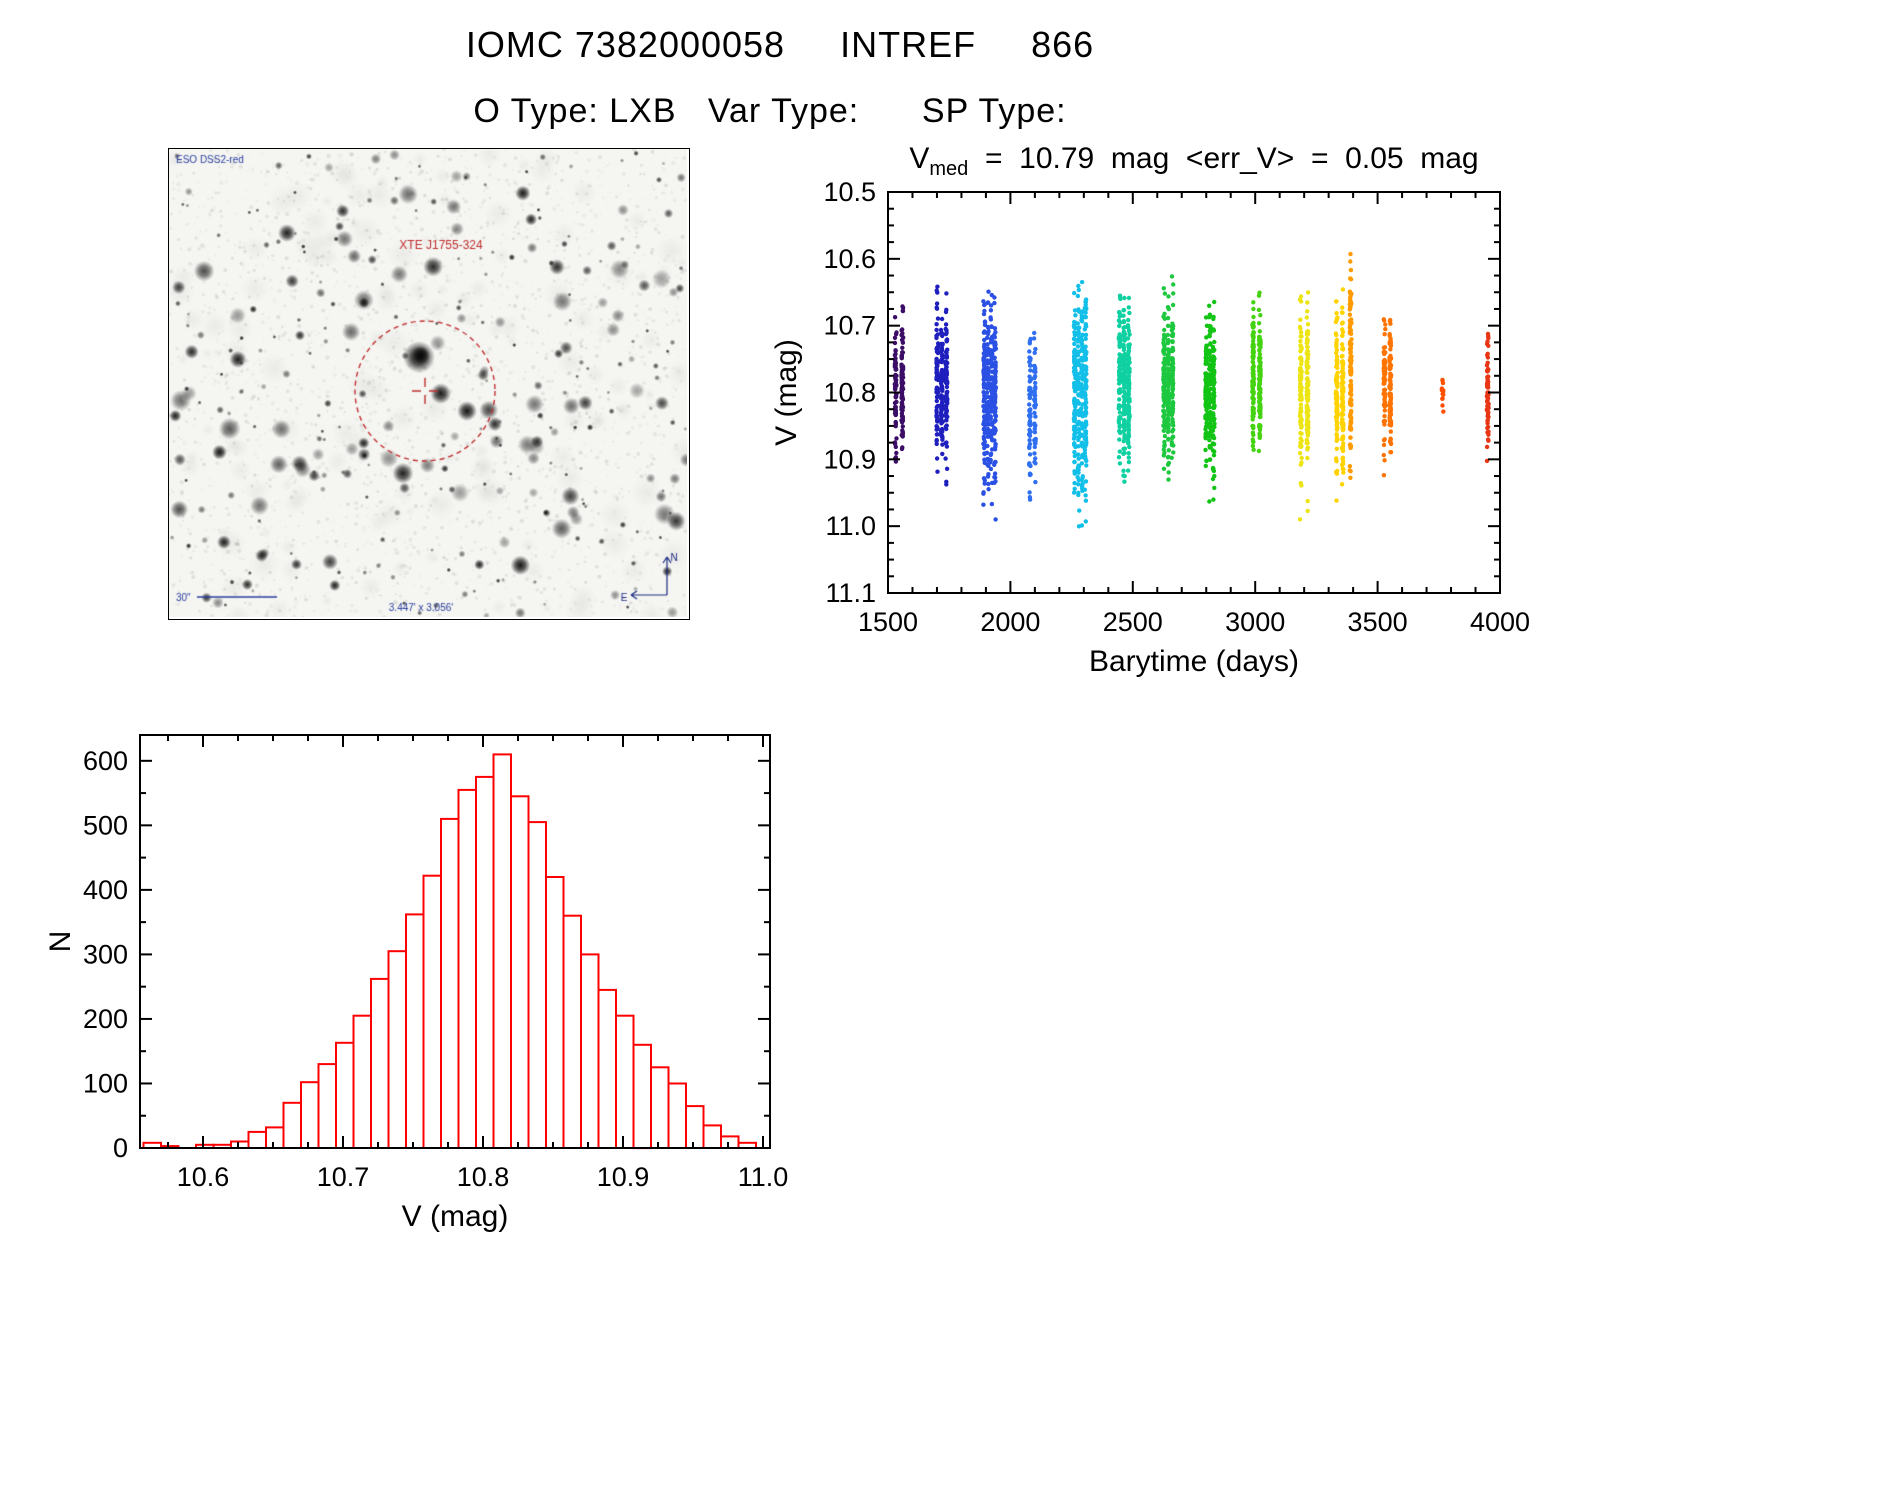 The width and height of the screenshot is (1889, 1494). I want to click on x-tick-label: 1500, so click(888, 622).